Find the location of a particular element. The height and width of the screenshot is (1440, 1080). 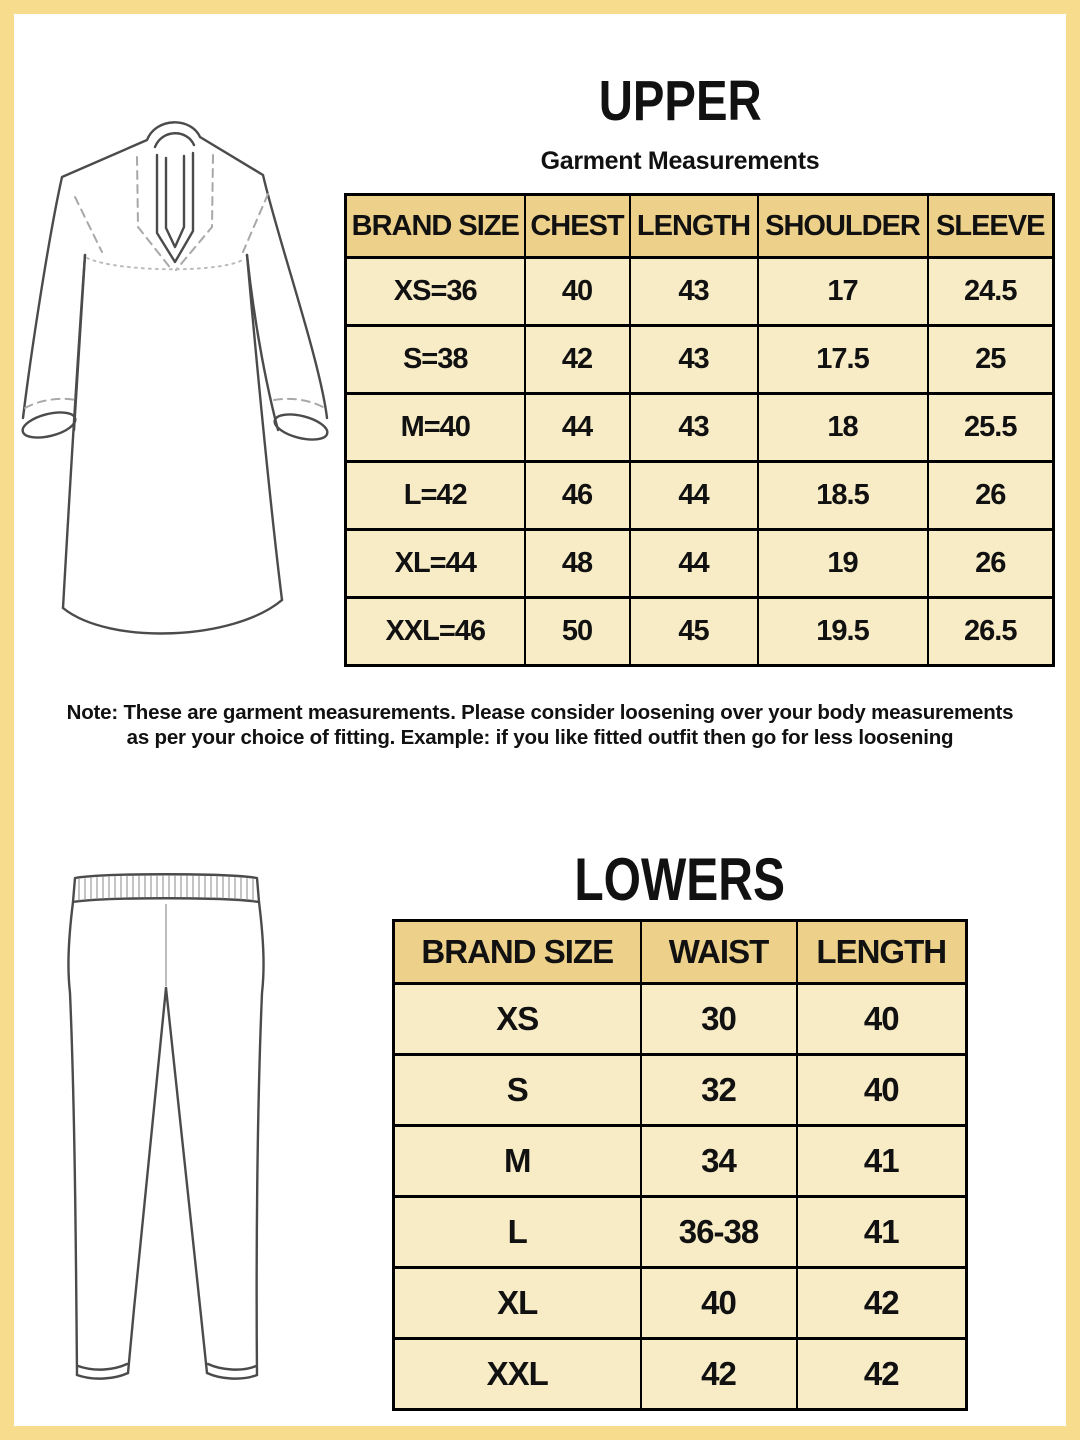

table-cell: 19 is located at coordinates (842, 563).